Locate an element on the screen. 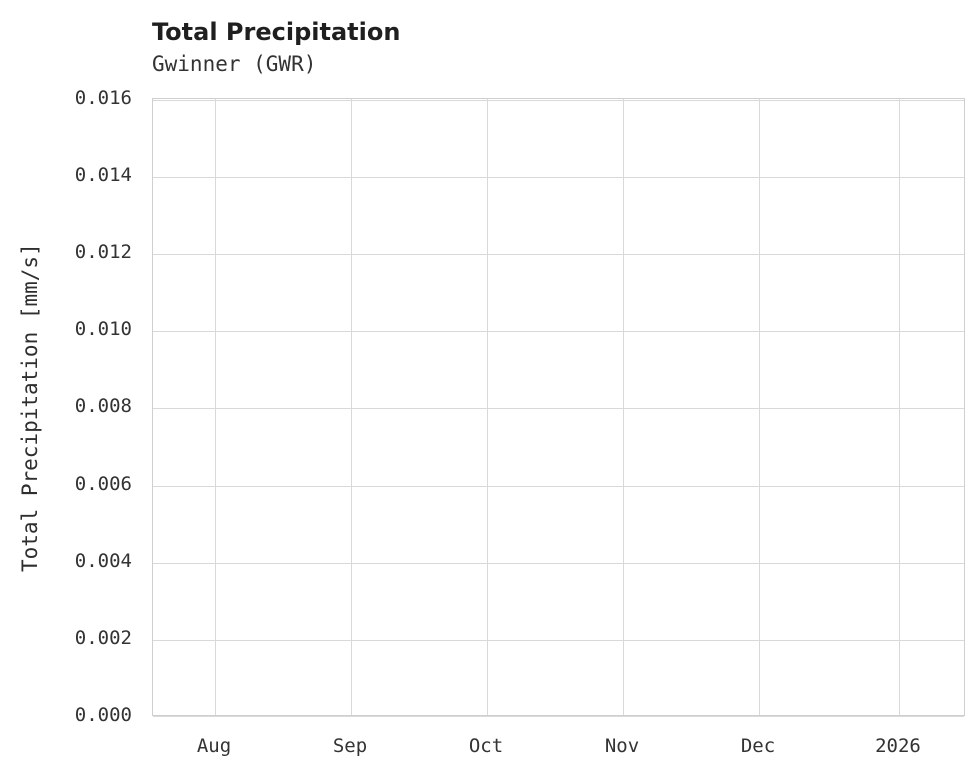 This screenshot has height=780, width=980. x-tick-label: 2026 is located at coordinates (898, 746).